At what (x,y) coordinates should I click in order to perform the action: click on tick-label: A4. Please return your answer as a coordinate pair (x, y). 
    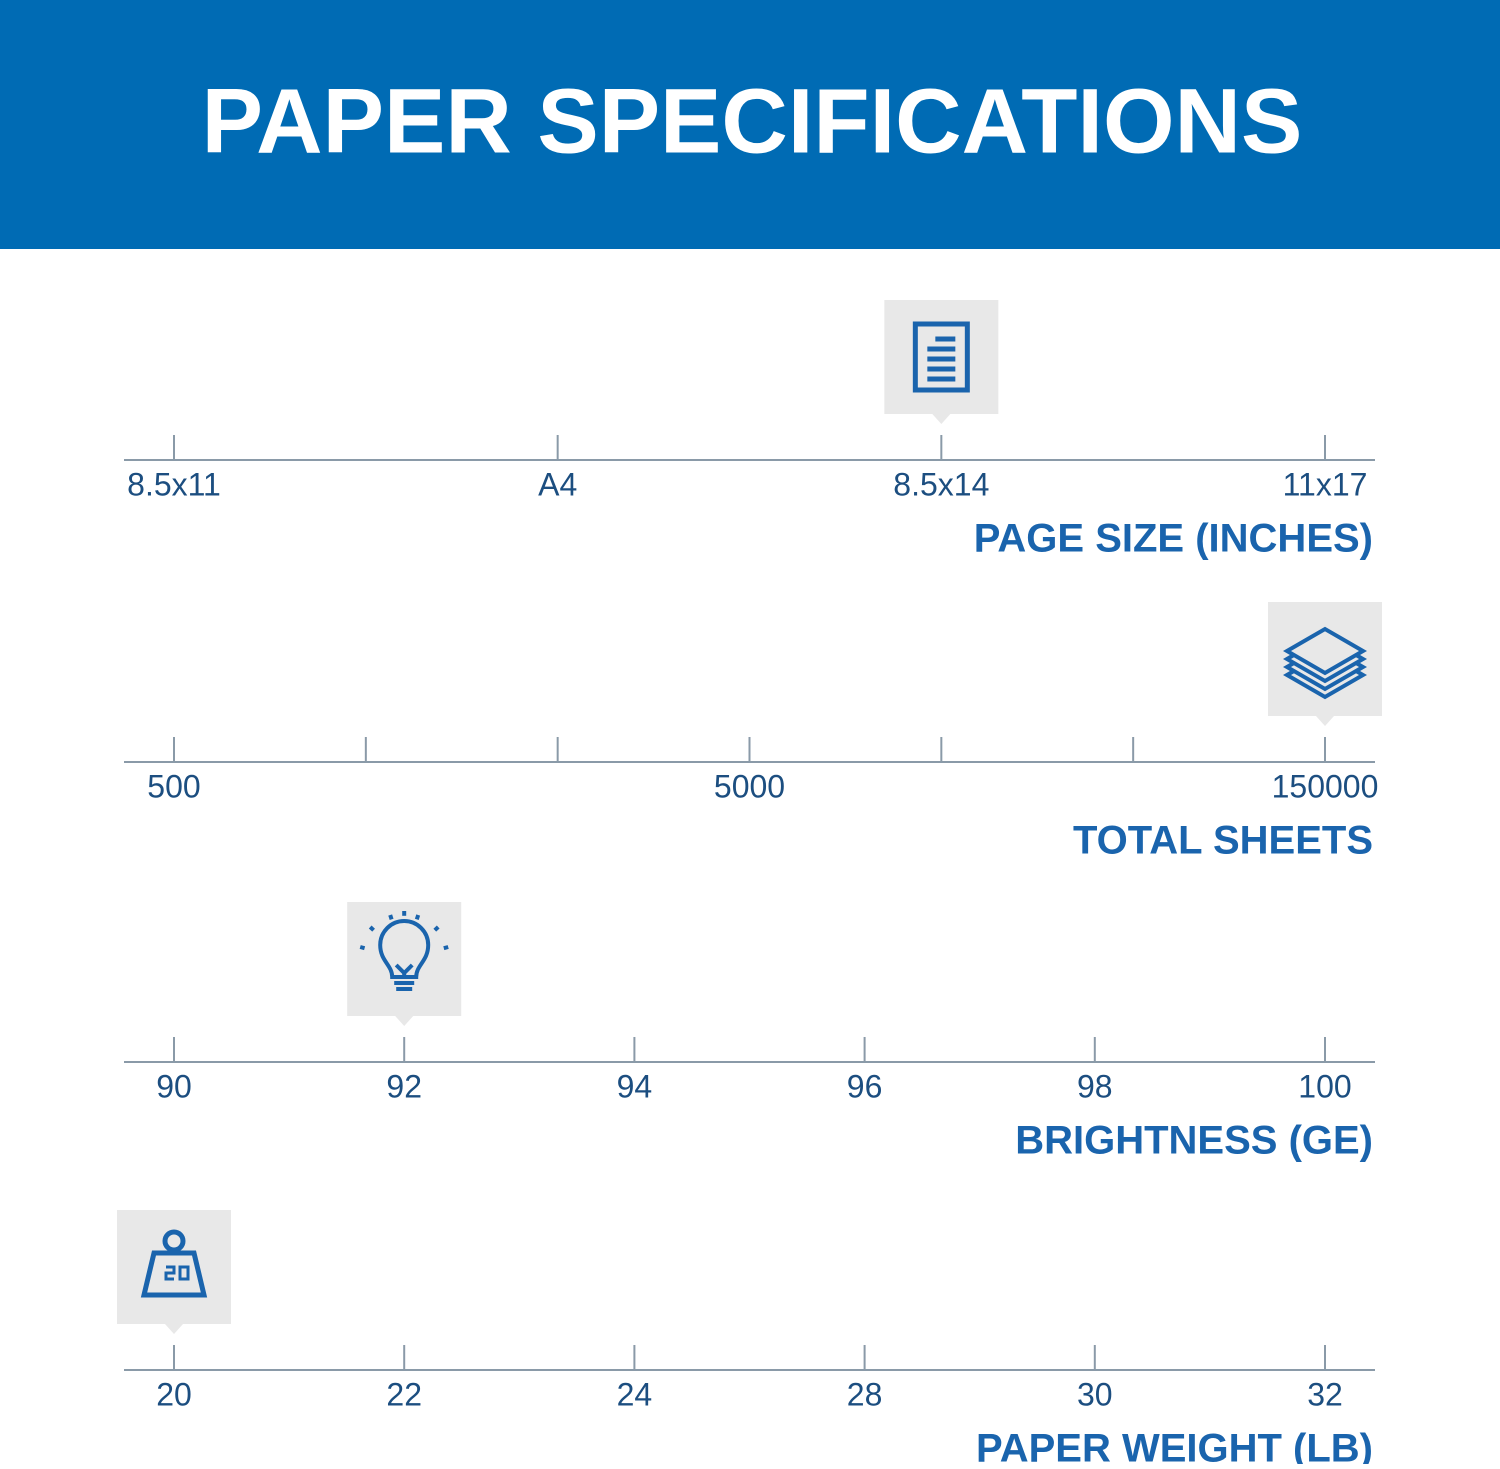
    Looking at the image, I should click on (557, 484).